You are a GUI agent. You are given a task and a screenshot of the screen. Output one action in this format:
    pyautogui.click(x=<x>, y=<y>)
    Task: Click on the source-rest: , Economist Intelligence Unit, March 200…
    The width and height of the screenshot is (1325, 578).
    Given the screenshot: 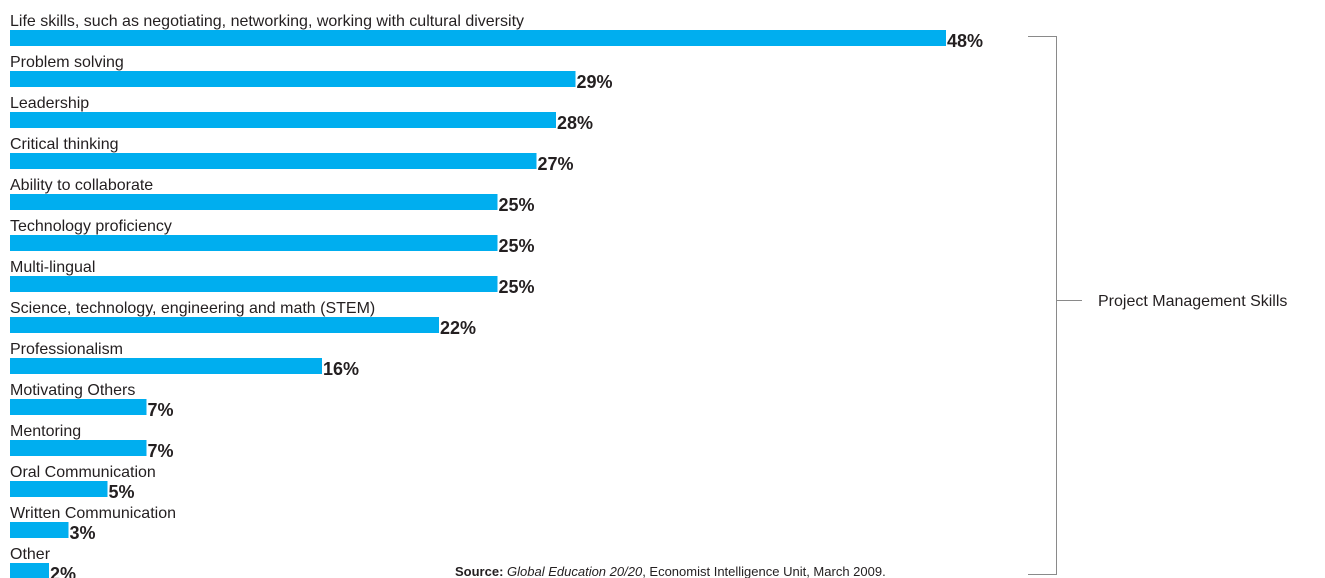 What is the action you would take?
    pyautogui.click(x=764, y=571)
    